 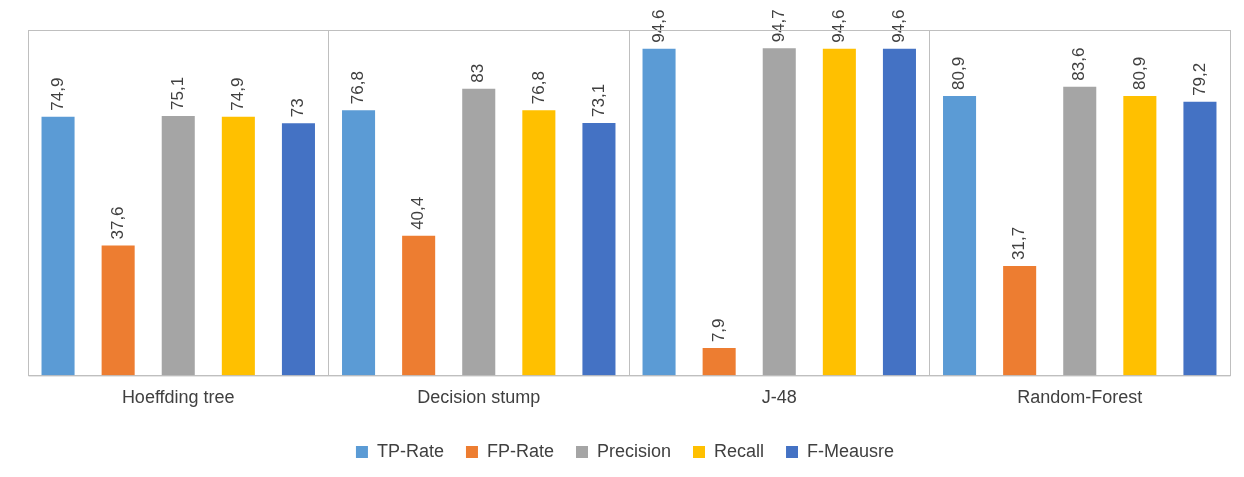 I want to click on data-label: 94,7, so click(x=778, y=26).